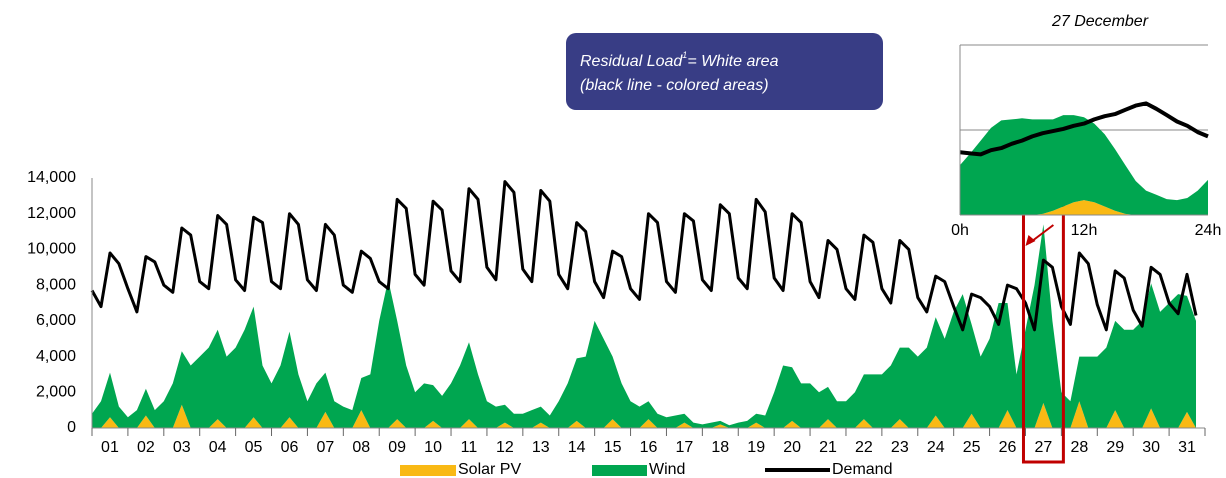 This screenshot has height=478, width=1226. What do you see at coordinates (1208, 230) in the screenshot?
I see `x-tick-label: 24h` at bounding box center [1208, 230].